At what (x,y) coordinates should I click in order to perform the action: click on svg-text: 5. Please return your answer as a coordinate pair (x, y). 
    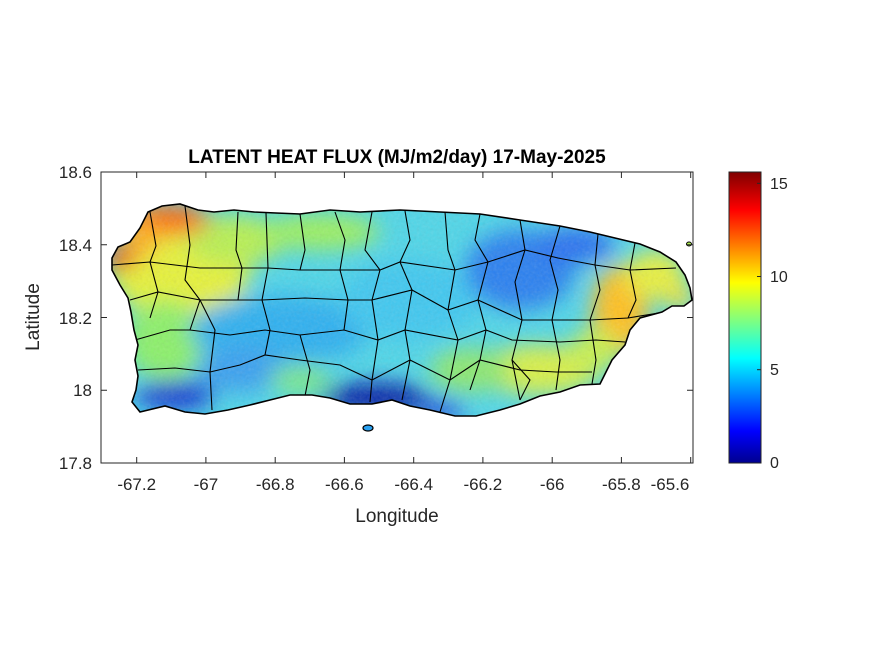
    Looking at the image, I should click on (774, 370).